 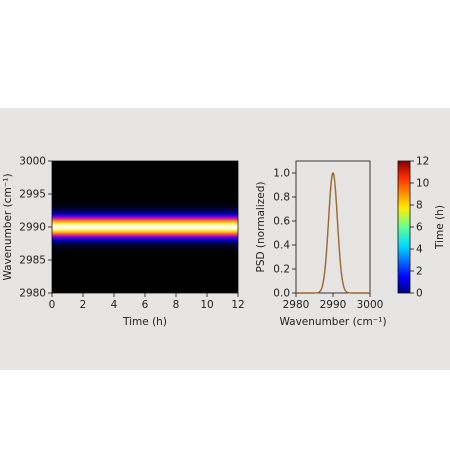 I want to click on heatmap-image, so click(x=145, y=227).